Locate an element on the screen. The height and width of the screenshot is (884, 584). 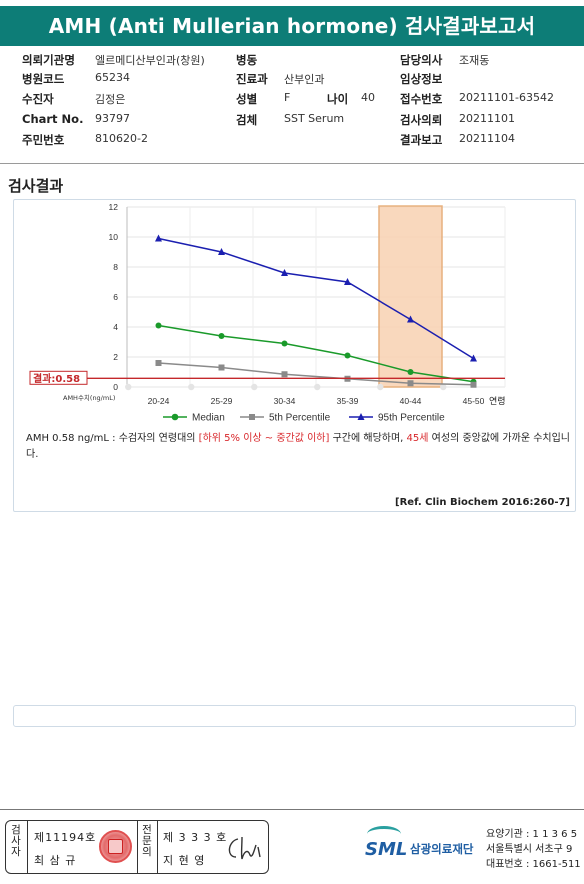
vertical-char: 사 is located at coordinates (16, 841).